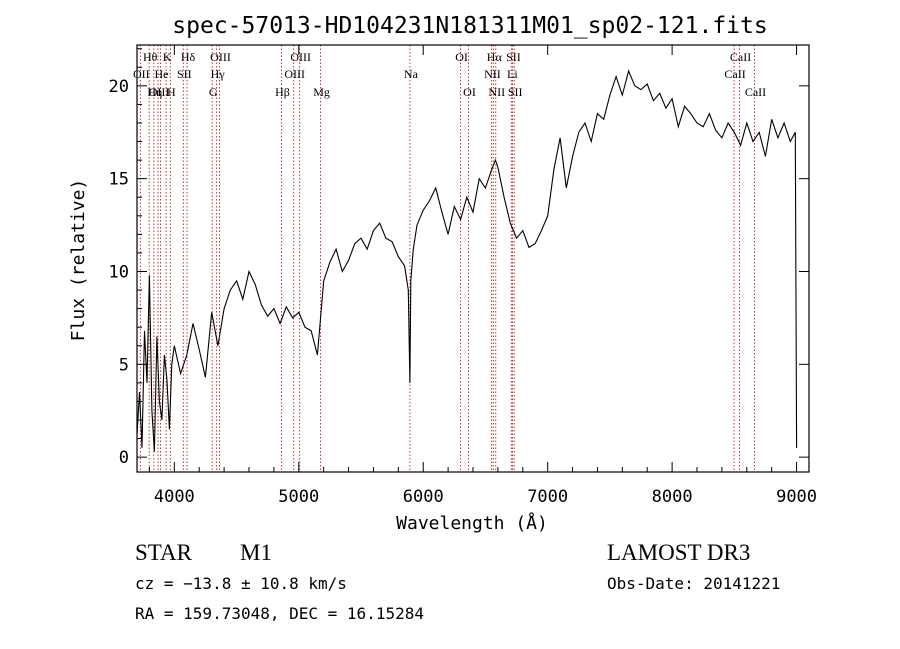  Describe the element at coordinates (472, 523) in the screenshot. I see `x-axis-label: Wavelength (Å)` at that location.